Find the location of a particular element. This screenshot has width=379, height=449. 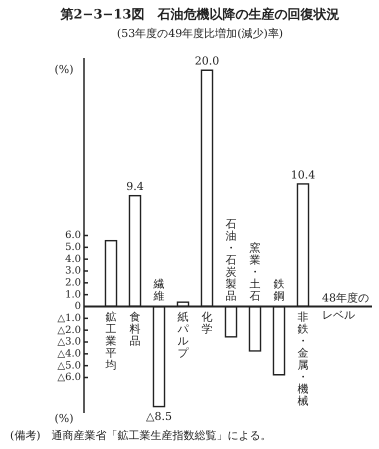

y-tick-label: △1.0 is located at coordinates (69, 318).